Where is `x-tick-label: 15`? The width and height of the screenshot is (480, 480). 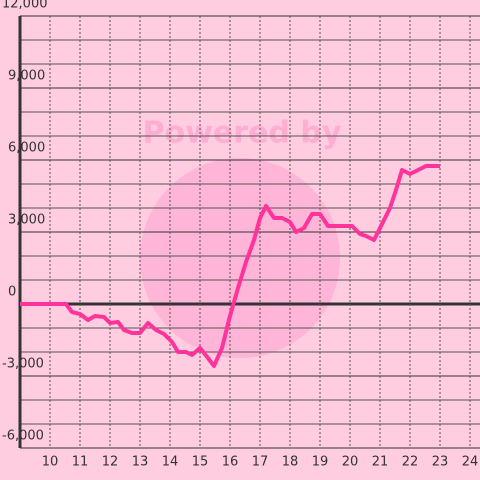 x-tick-label: 15 is located at coordinates (200, 462).